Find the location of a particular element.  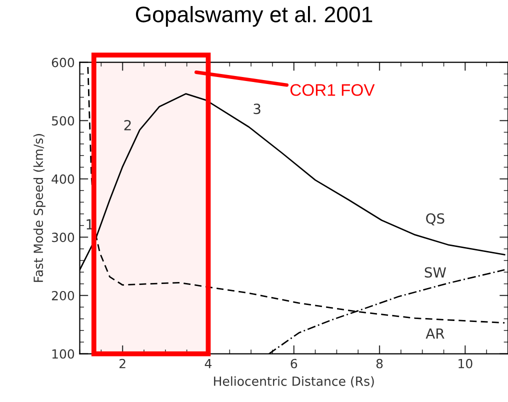

x-tick-label: 8 is located at coordinates (379, 363).